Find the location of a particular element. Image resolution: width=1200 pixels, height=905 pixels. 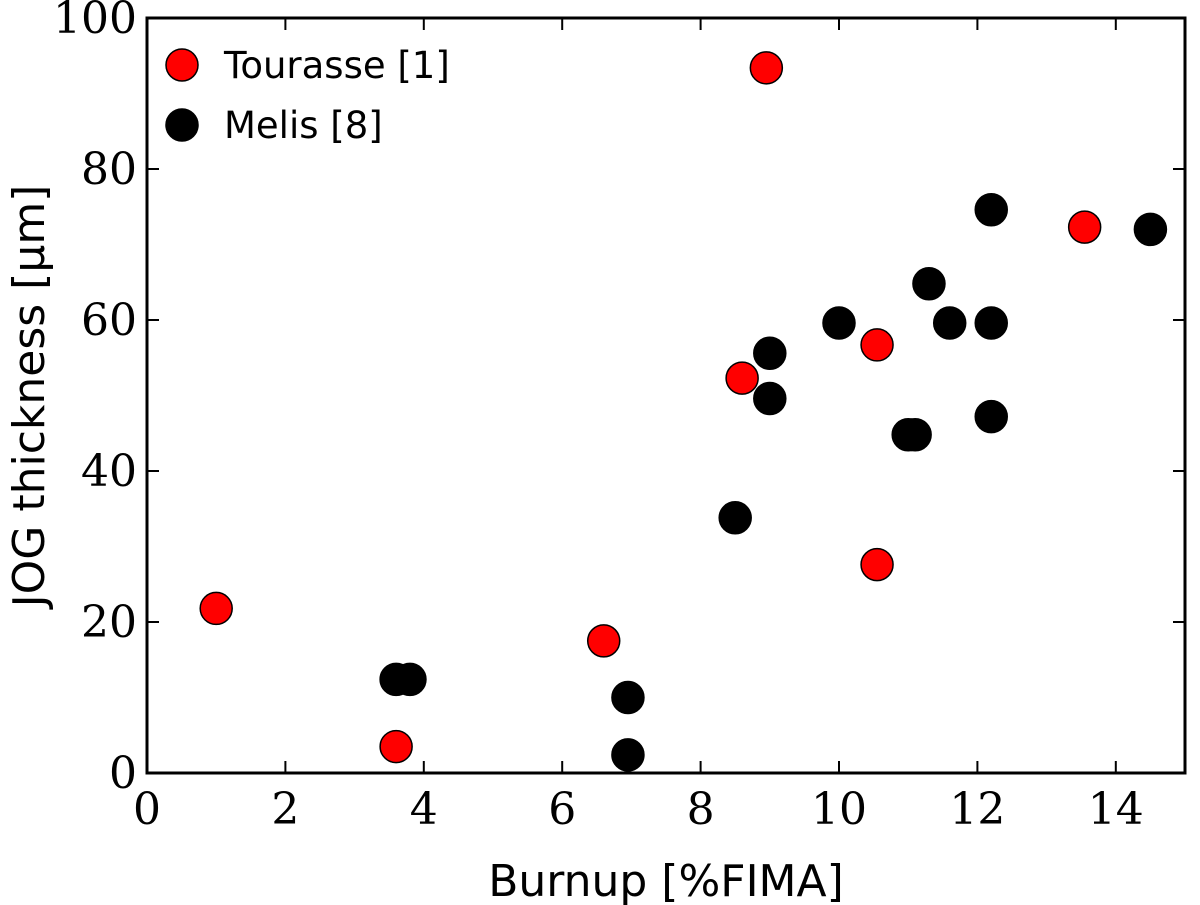

x-tick-label: 6 is located at coordinates (562, 809).